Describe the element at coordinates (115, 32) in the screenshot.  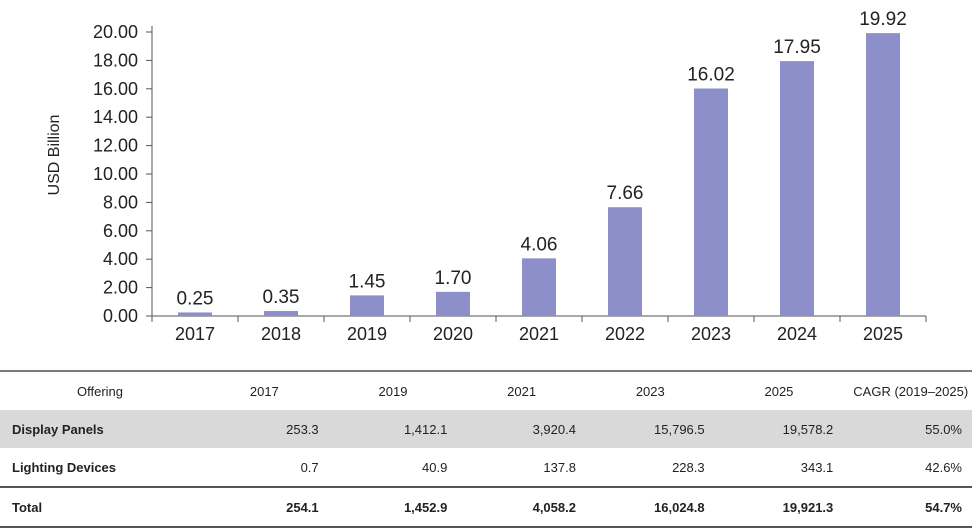
I see `y-tick-label: 20.00` at that location.